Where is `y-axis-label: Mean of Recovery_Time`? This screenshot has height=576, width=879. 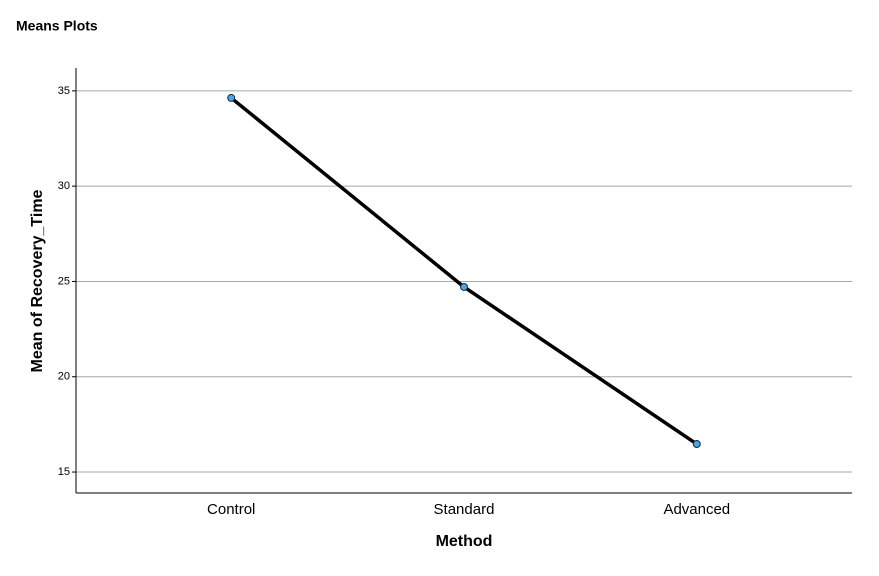 y-axis-label: Mean of Recovery_Time is located at coordinates (37, 280).